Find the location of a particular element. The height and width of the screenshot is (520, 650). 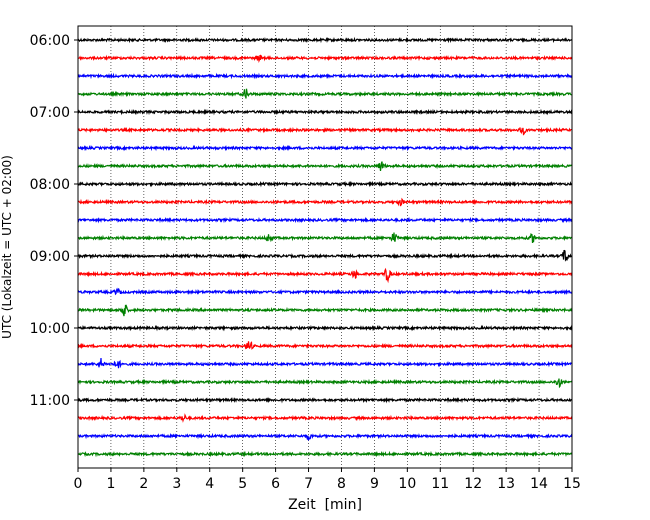

x-tick-label: 13 is located at coordinates (506, 484).